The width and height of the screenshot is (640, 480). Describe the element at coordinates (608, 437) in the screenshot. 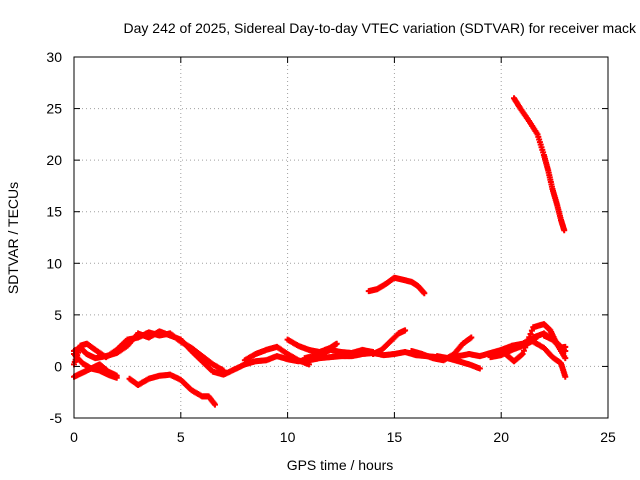

I see `x-tick-label: 25` at that location.